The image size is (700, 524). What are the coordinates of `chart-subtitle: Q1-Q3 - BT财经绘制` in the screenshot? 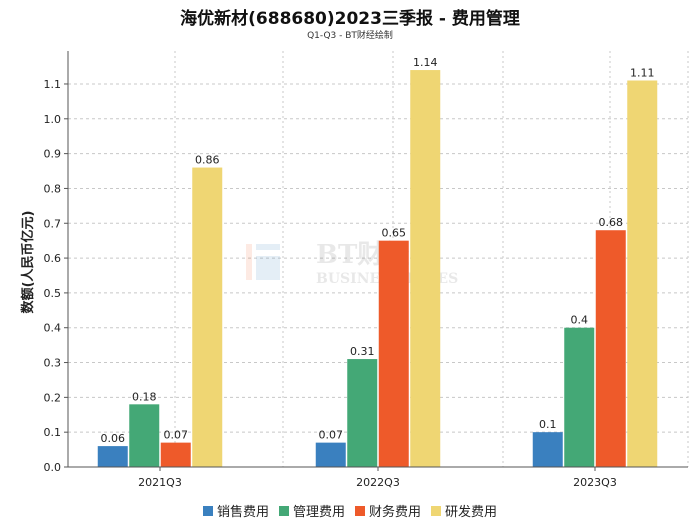 It's located at (350, 36).